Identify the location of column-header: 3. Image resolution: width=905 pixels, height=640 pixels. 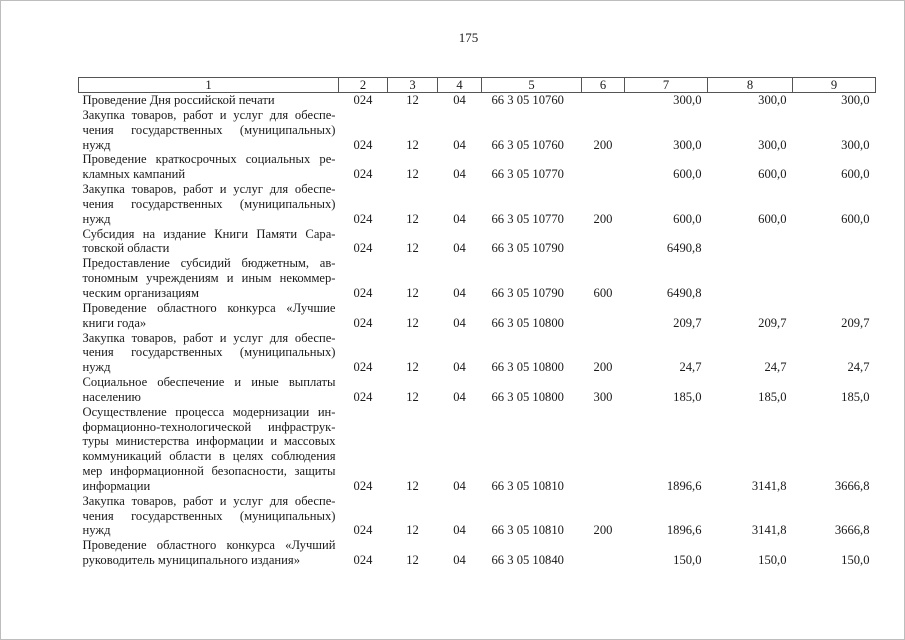
(412, 85).